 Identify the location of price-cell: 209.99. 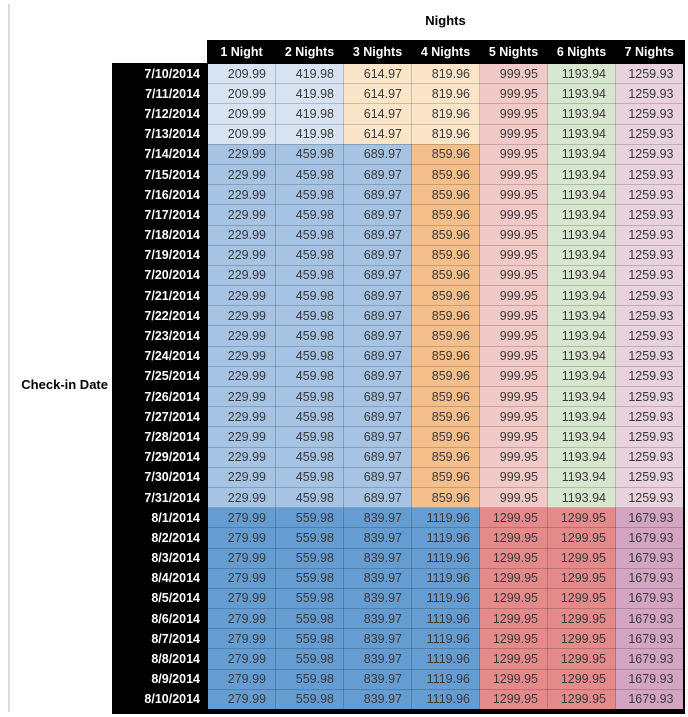
(241, 73).